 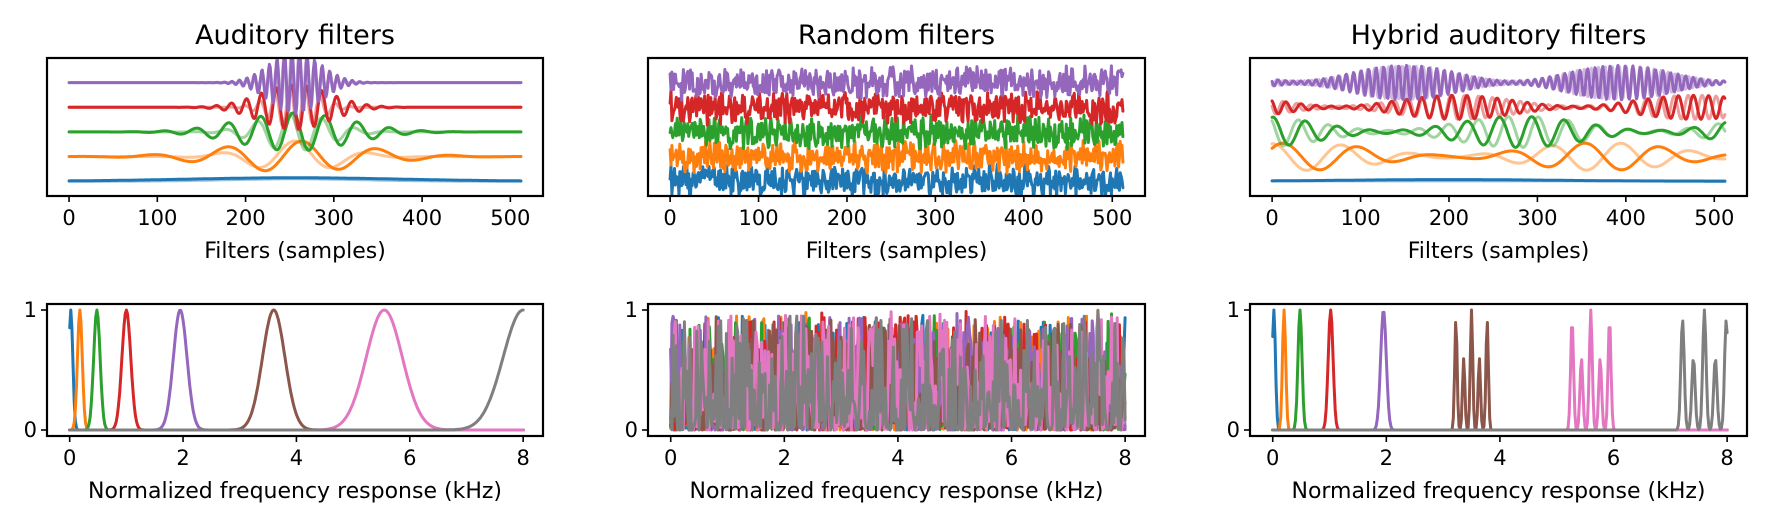 I want to click on series-7-line, so click(x=1500, y=370).